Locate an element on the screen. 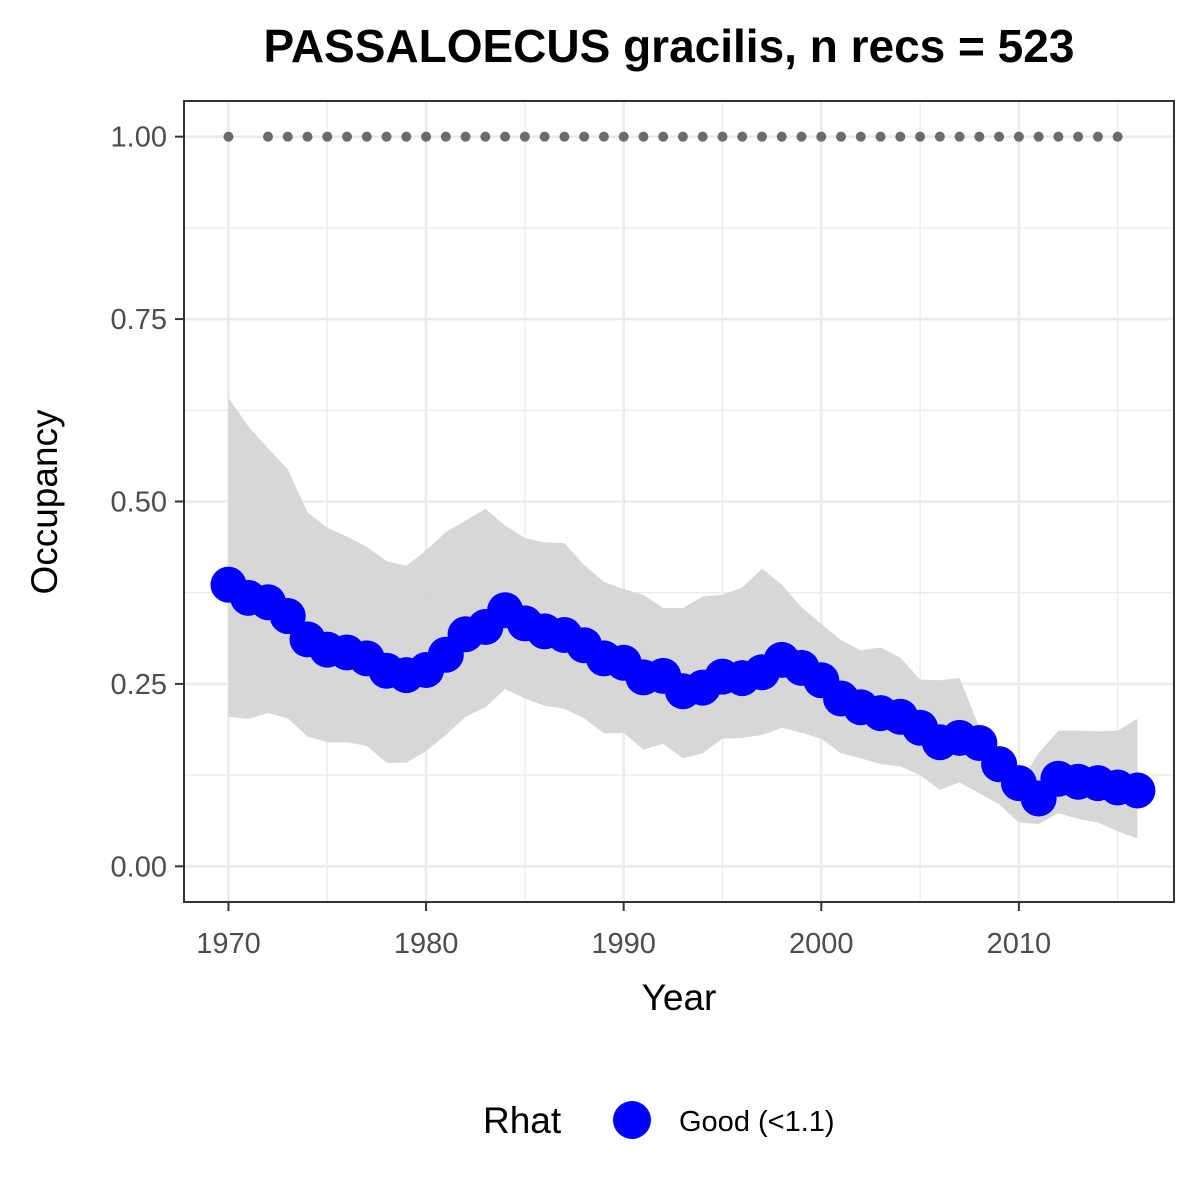 The height and width of the screenshot is (1200, 1200). records-layer is located at coordinates (673, 136).